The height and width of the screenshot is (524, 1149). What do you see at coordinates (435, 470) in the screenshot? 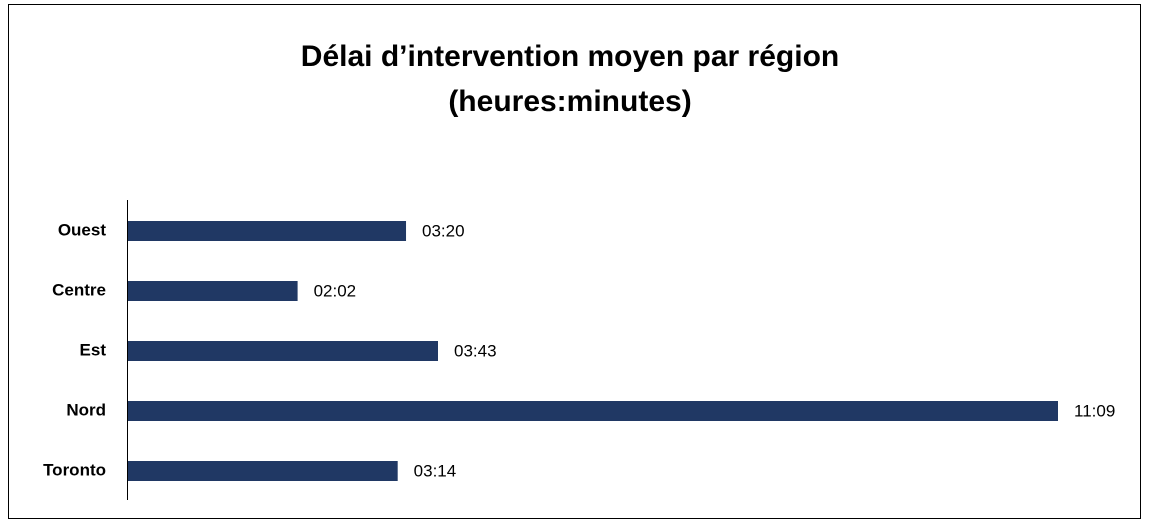
I see `data-label: 03:14` at bounding box center [435, 470].